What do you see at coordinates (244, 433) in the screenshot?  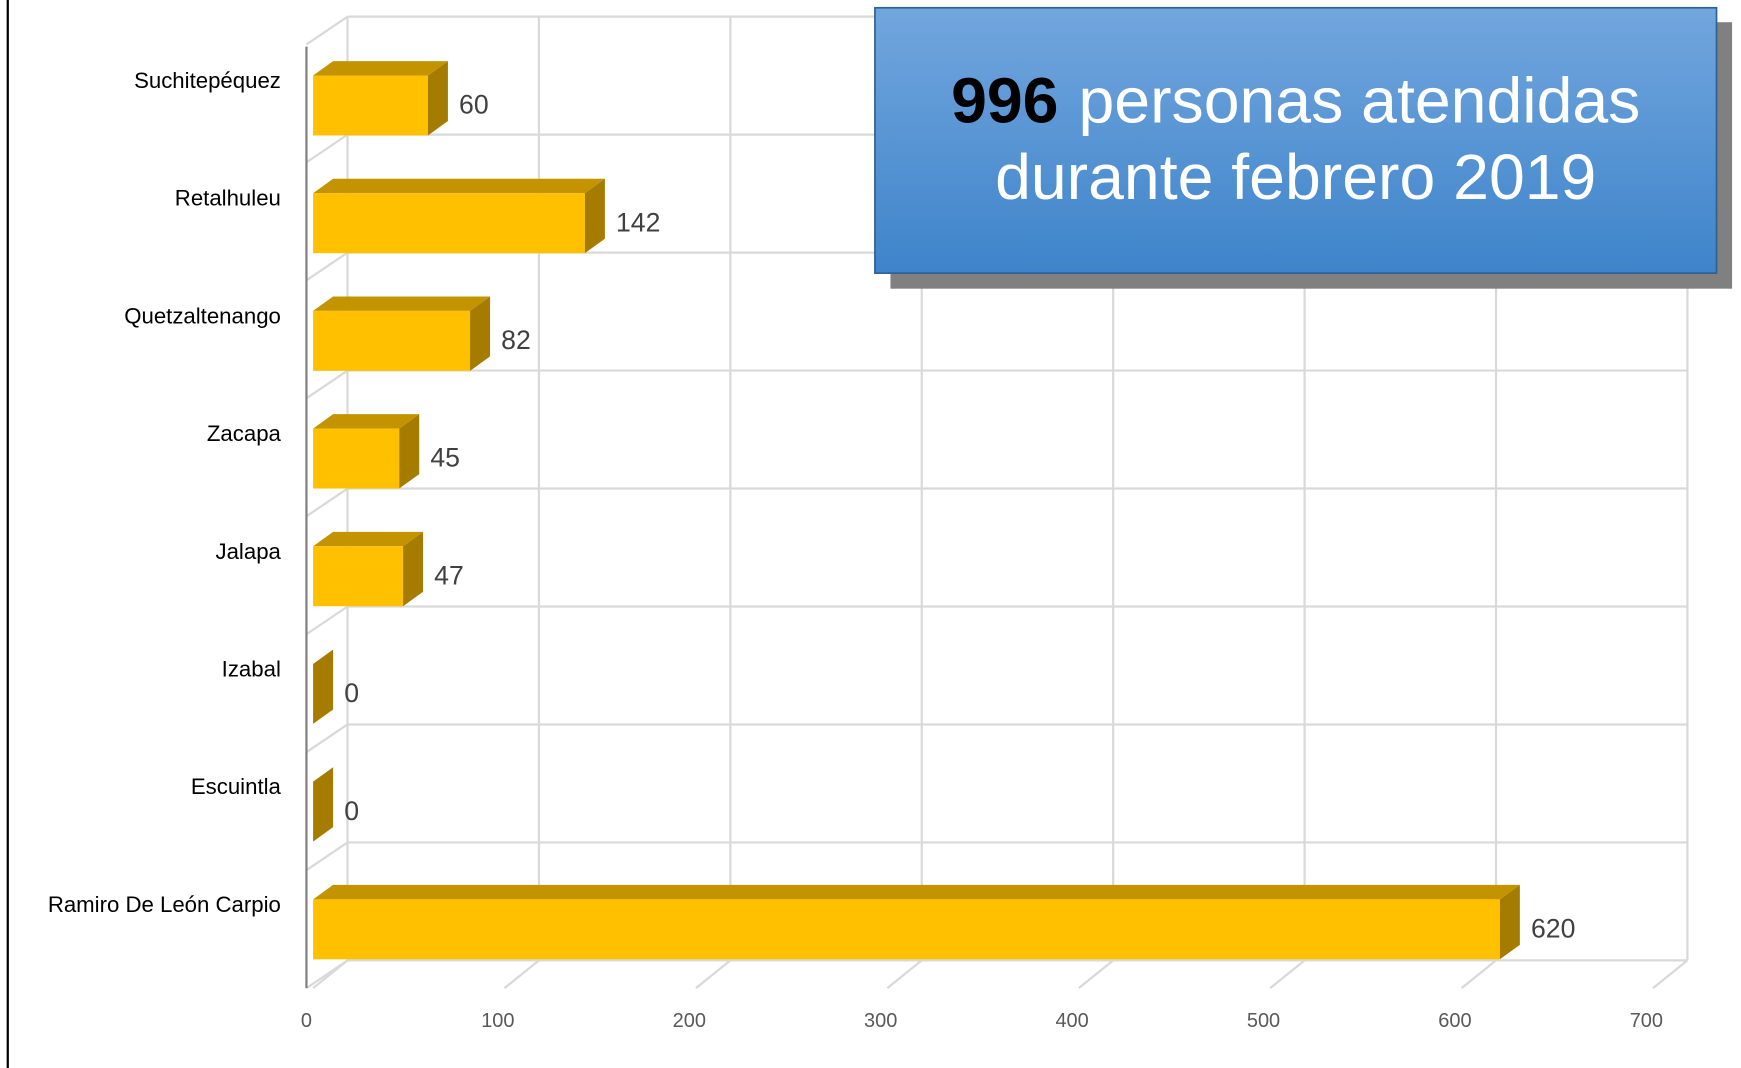 I see `category-label: Zacapa` at bounding box center [244, 433].